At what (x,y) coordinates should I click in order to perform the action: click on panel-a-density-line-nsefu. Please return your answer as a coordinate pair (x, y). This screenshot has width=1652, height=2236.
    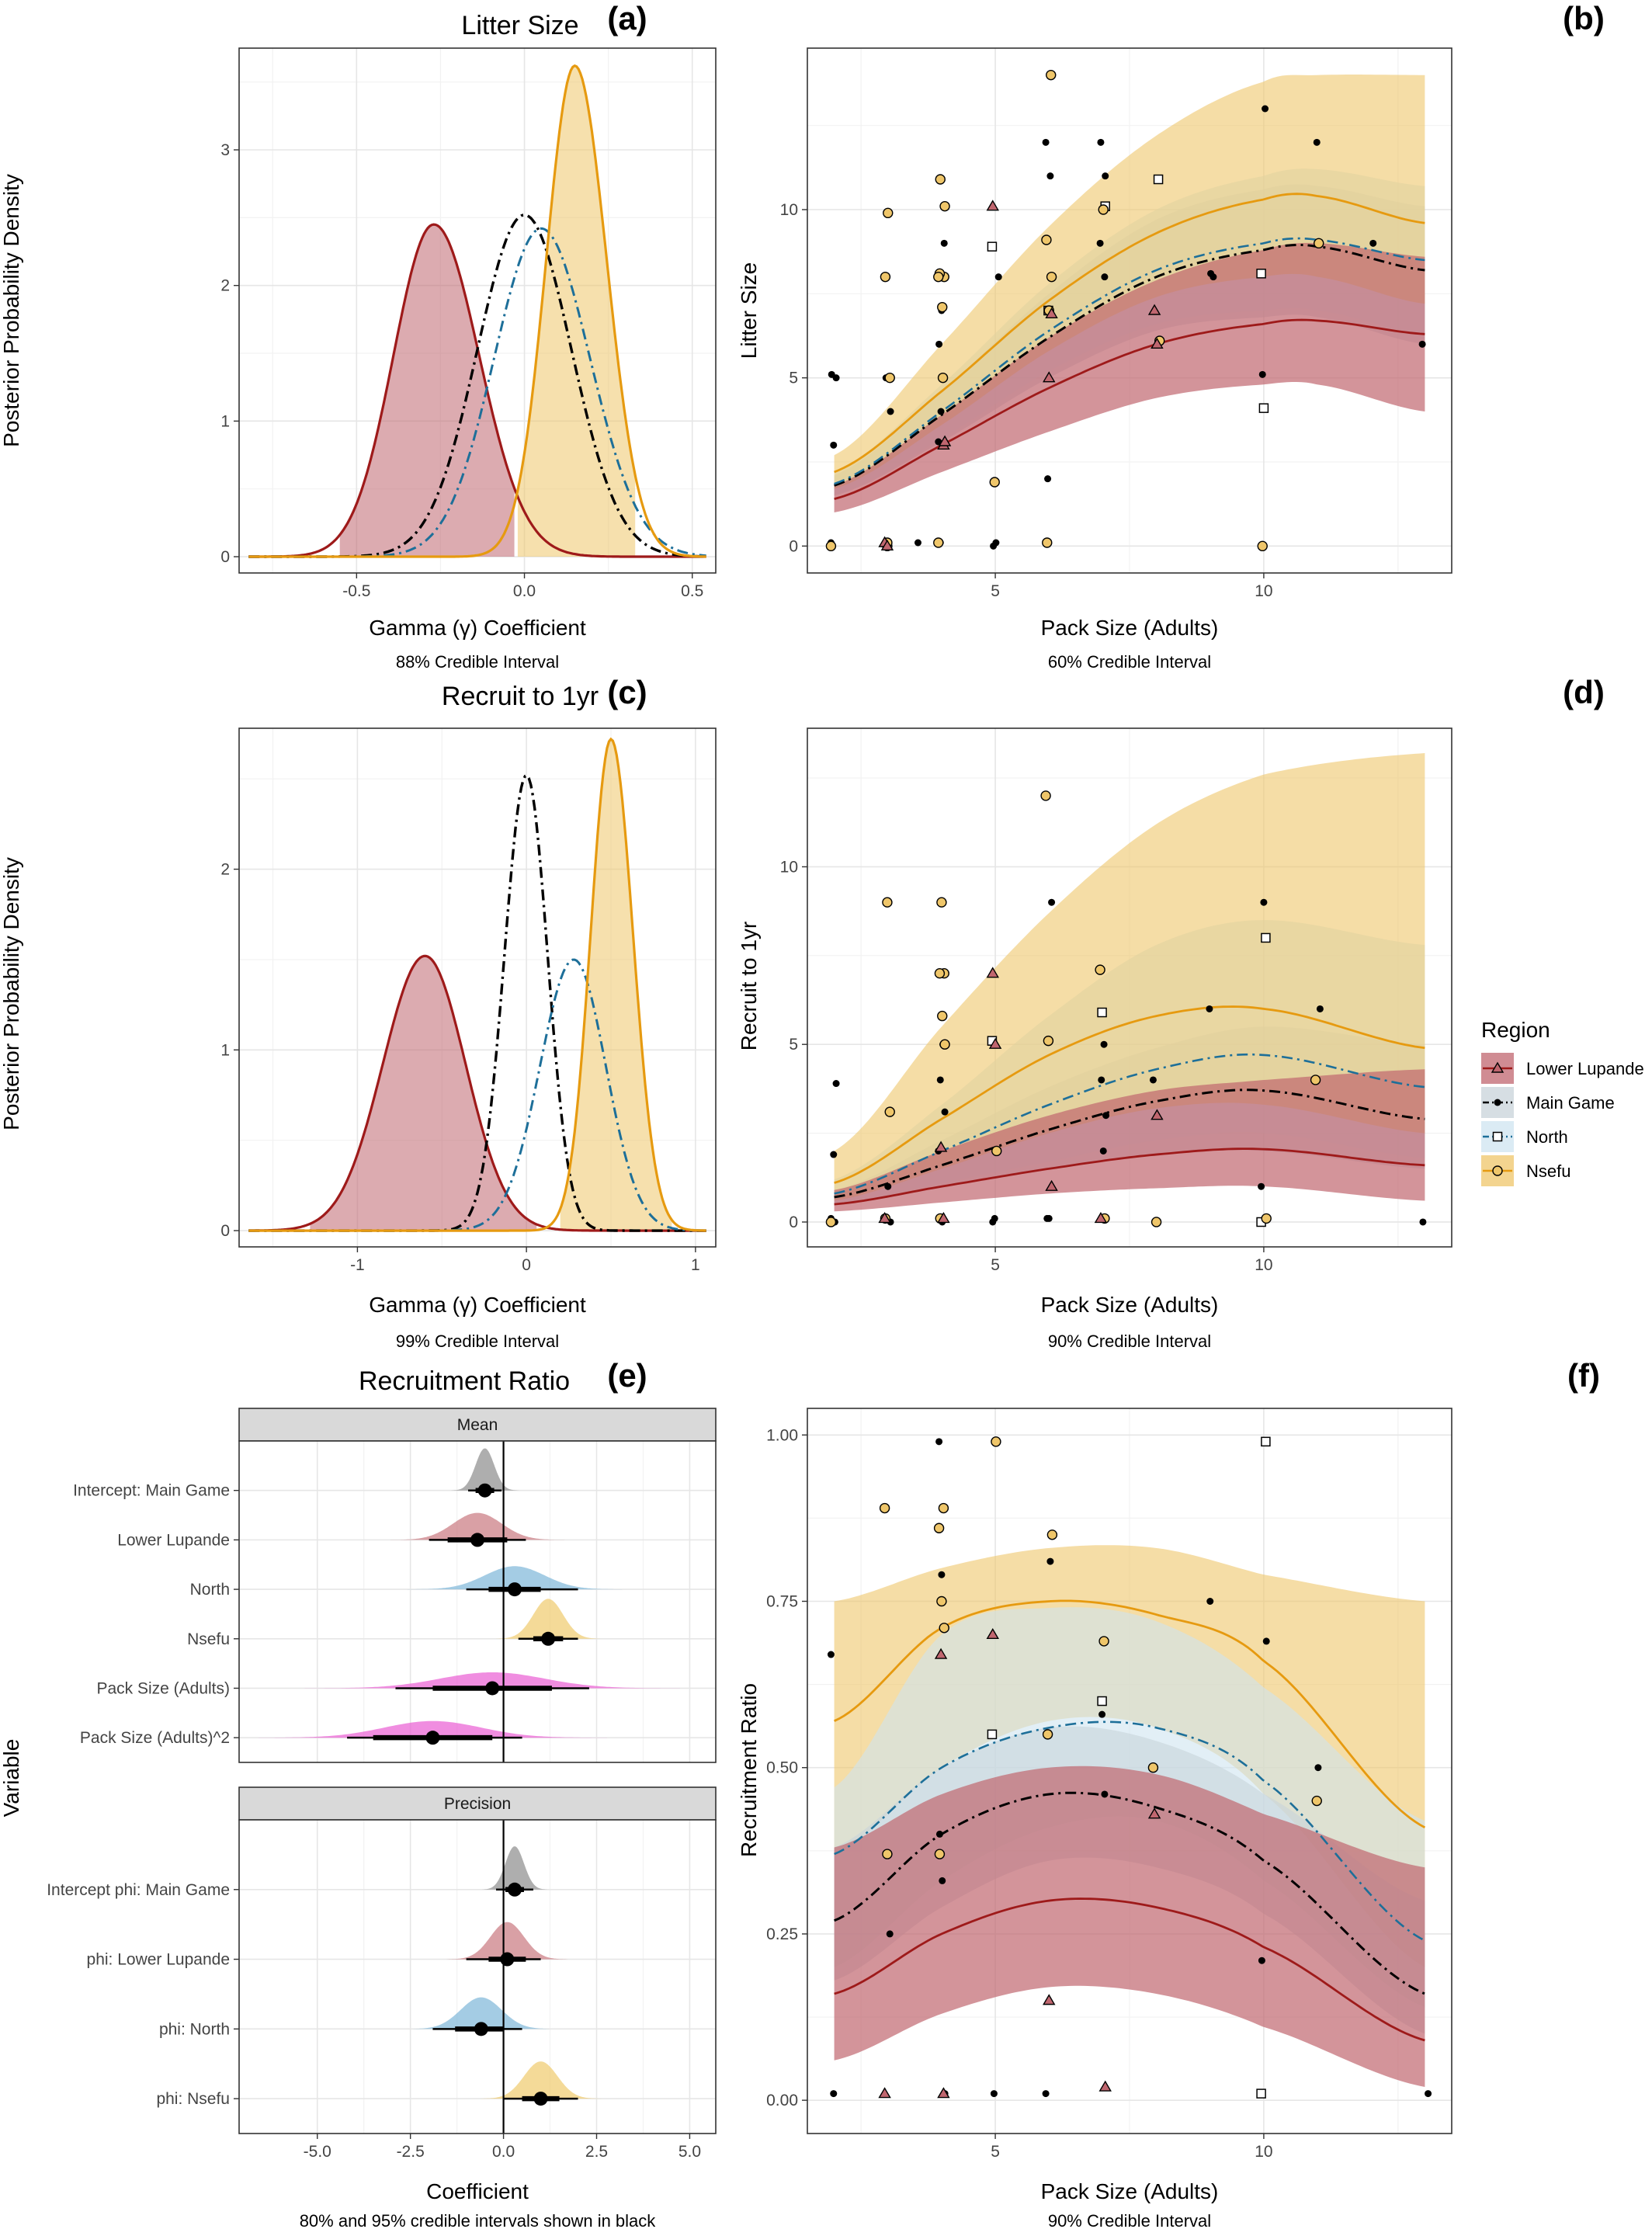
    Looking at the image, I should click on (477, 311).